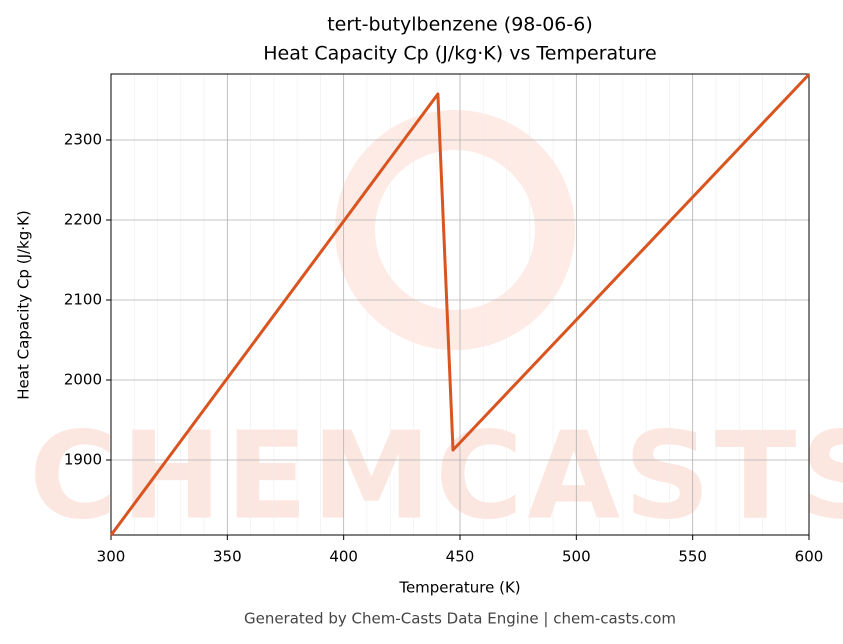 Image resolution: width=843 pixels, height=644 pixels. Describe the element at coordinates (460, 25) in the screenshot. I see `chart-title: tert-butylbenzene (98-06-6)` at that location.